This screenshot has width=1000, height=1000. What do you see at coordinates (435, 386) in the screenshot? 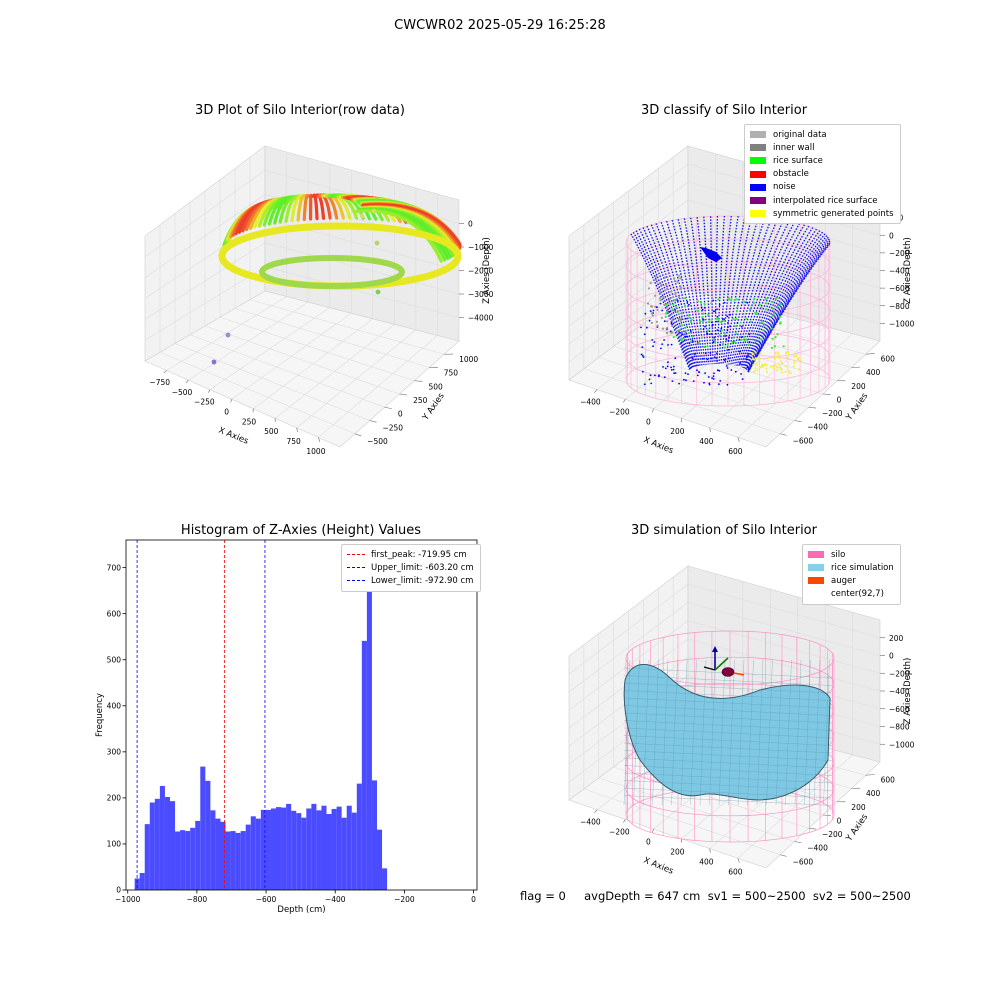
I see `y-tick-label: 500` at bounding box center [435, 386].